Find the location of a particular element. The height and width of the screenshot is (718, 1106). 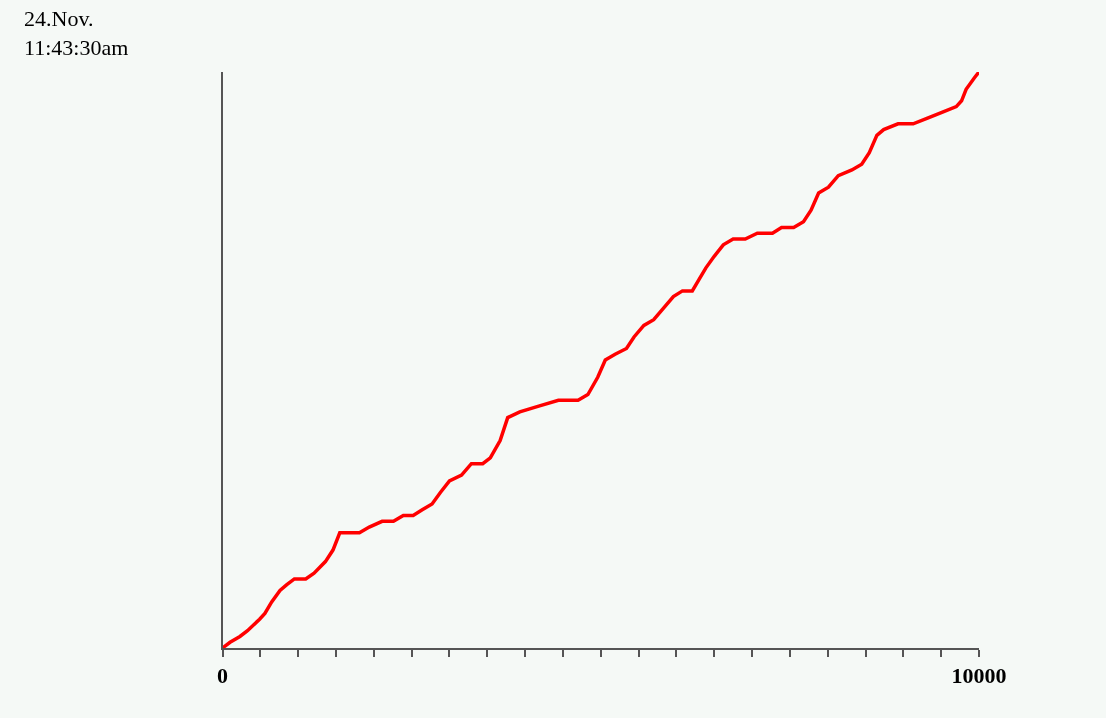

chart-title: 24.Nov. 11:43:30am is located at coordinates (76, 33).